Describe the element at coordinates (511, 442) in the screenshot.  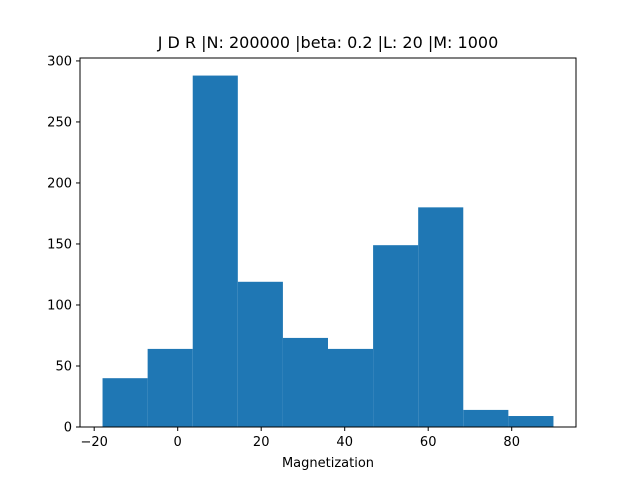
I see `x-tick-label: 80` at that location.